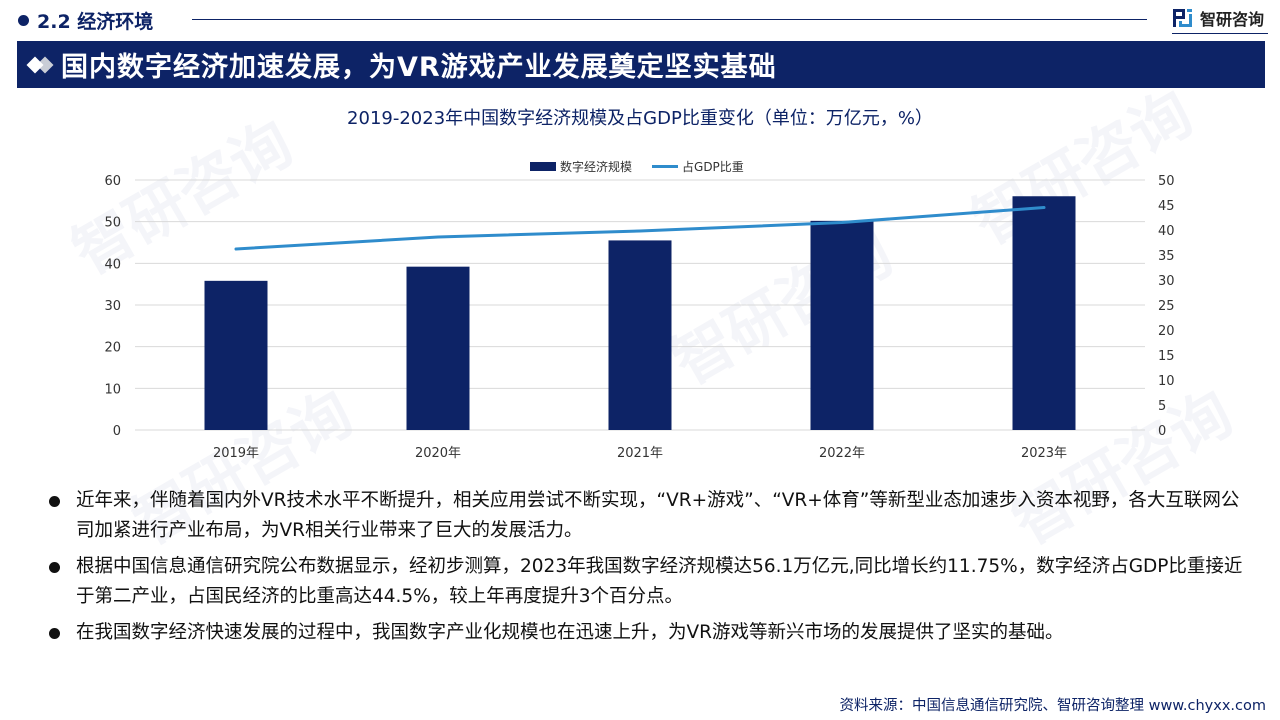  Describe the element at coordinates (1162, 431) in the screenshot. I see `right-axis-tick: 0` at that location.